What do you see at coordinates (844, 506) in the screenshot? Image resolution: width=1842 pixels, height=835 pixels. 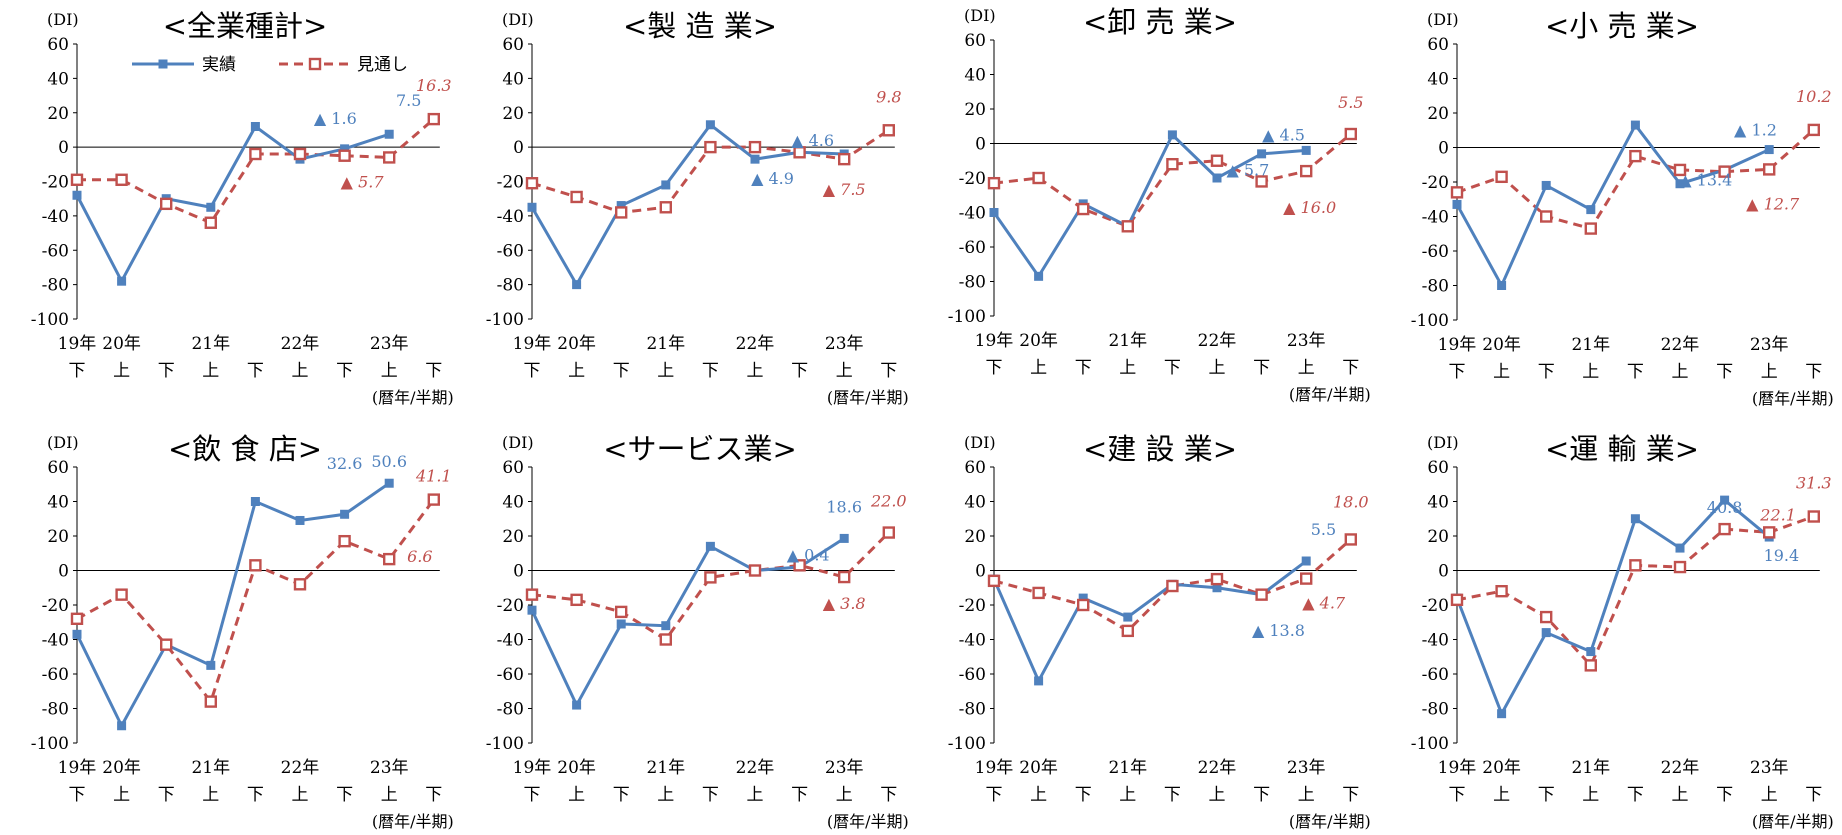 I see `data-label: 18.6` at bounding box center [844, 506].